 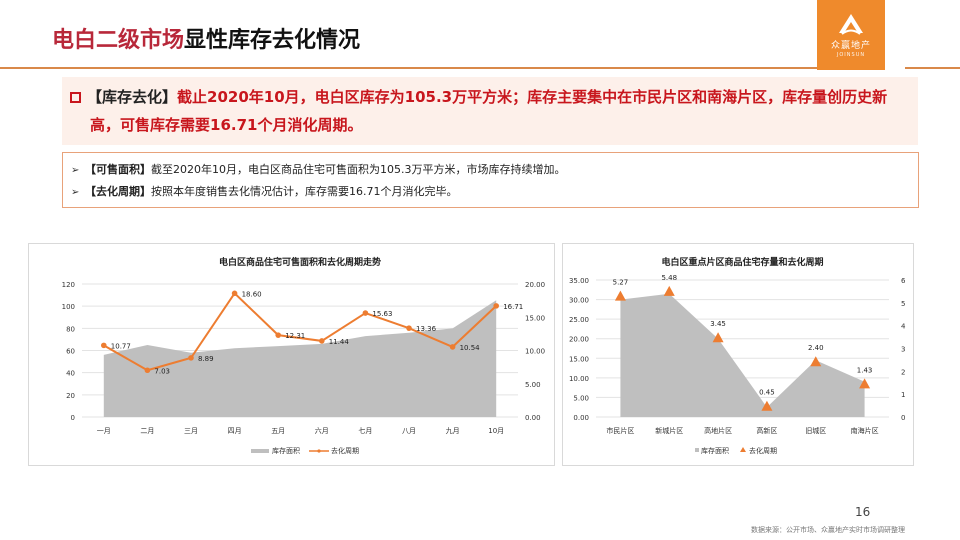 What do you see at coordinates (851, 54) in the screenshot?
I see `logo-text-en: JOINSUN` at bounding box center [851, 54].